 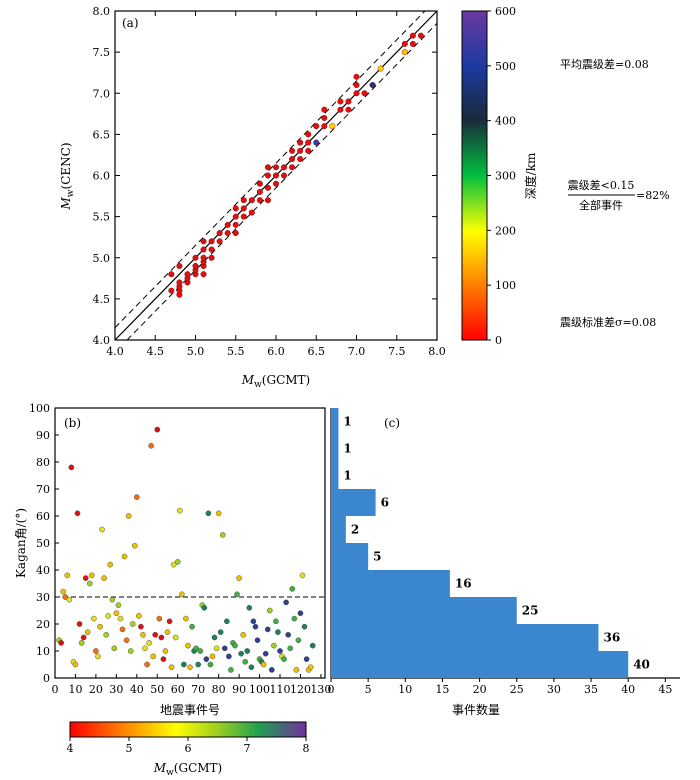 I want to click on histogram-bar-label: 1, so click(x=347, y=476).